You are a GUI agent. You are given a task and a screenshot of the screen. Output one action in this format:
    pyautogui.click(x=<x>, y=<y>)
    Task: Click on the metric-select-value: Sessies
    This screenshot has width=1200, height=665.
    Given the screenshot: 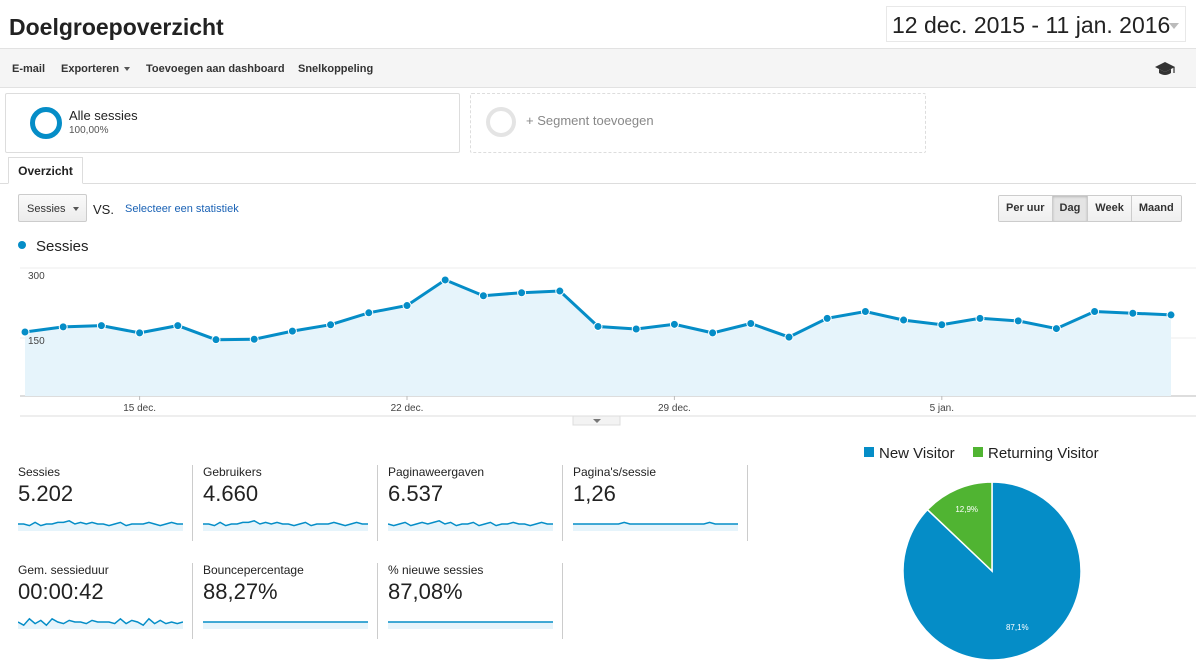 What is the action you would take?
    pyautogui.click(x=46, y=209)
    